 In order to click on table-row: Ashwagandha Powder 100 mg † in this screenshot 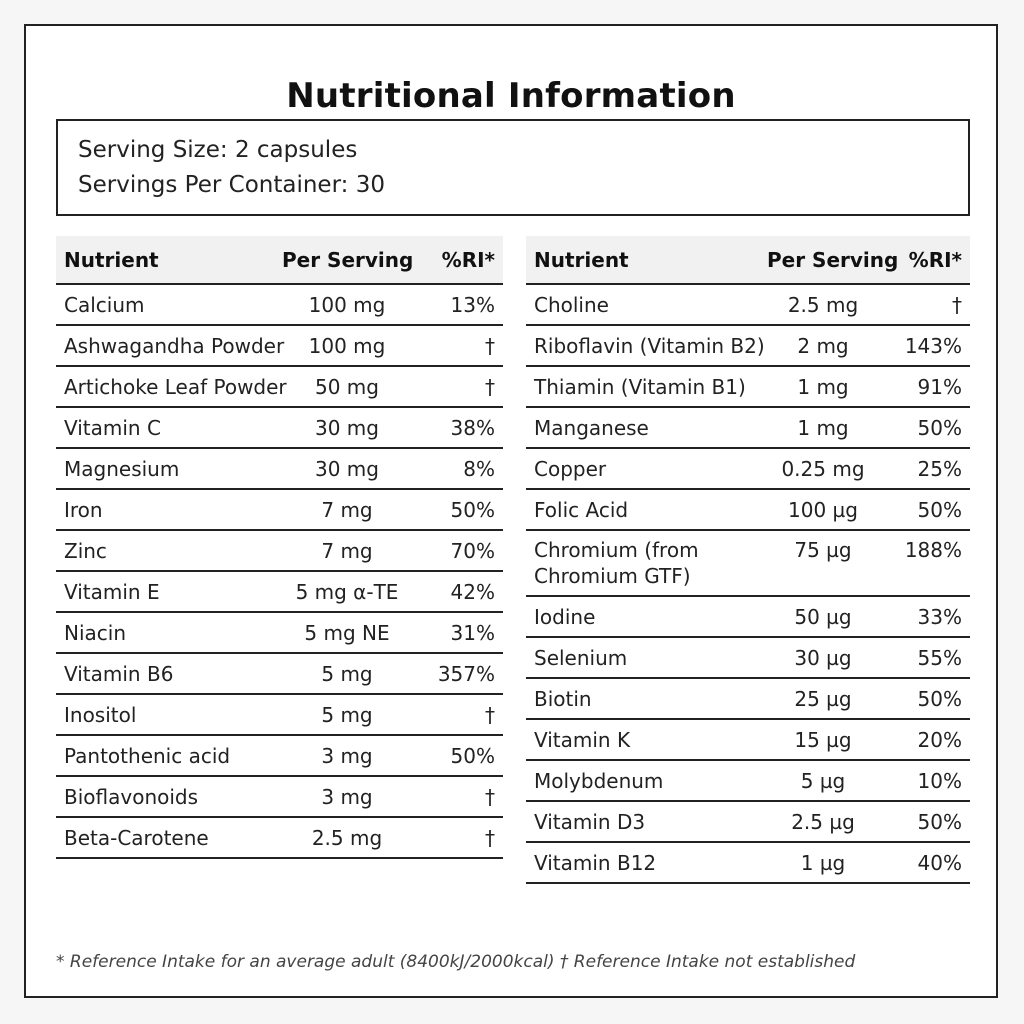, I will do `click(279, 346)`.